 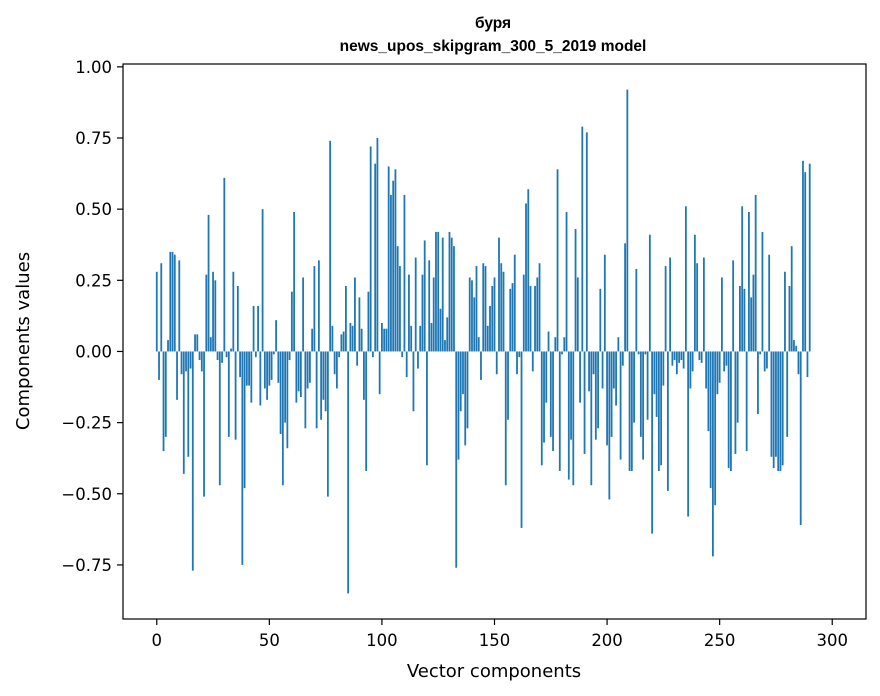 I want to click on y-tick-label: 0.00, so click(x=93, y=351).